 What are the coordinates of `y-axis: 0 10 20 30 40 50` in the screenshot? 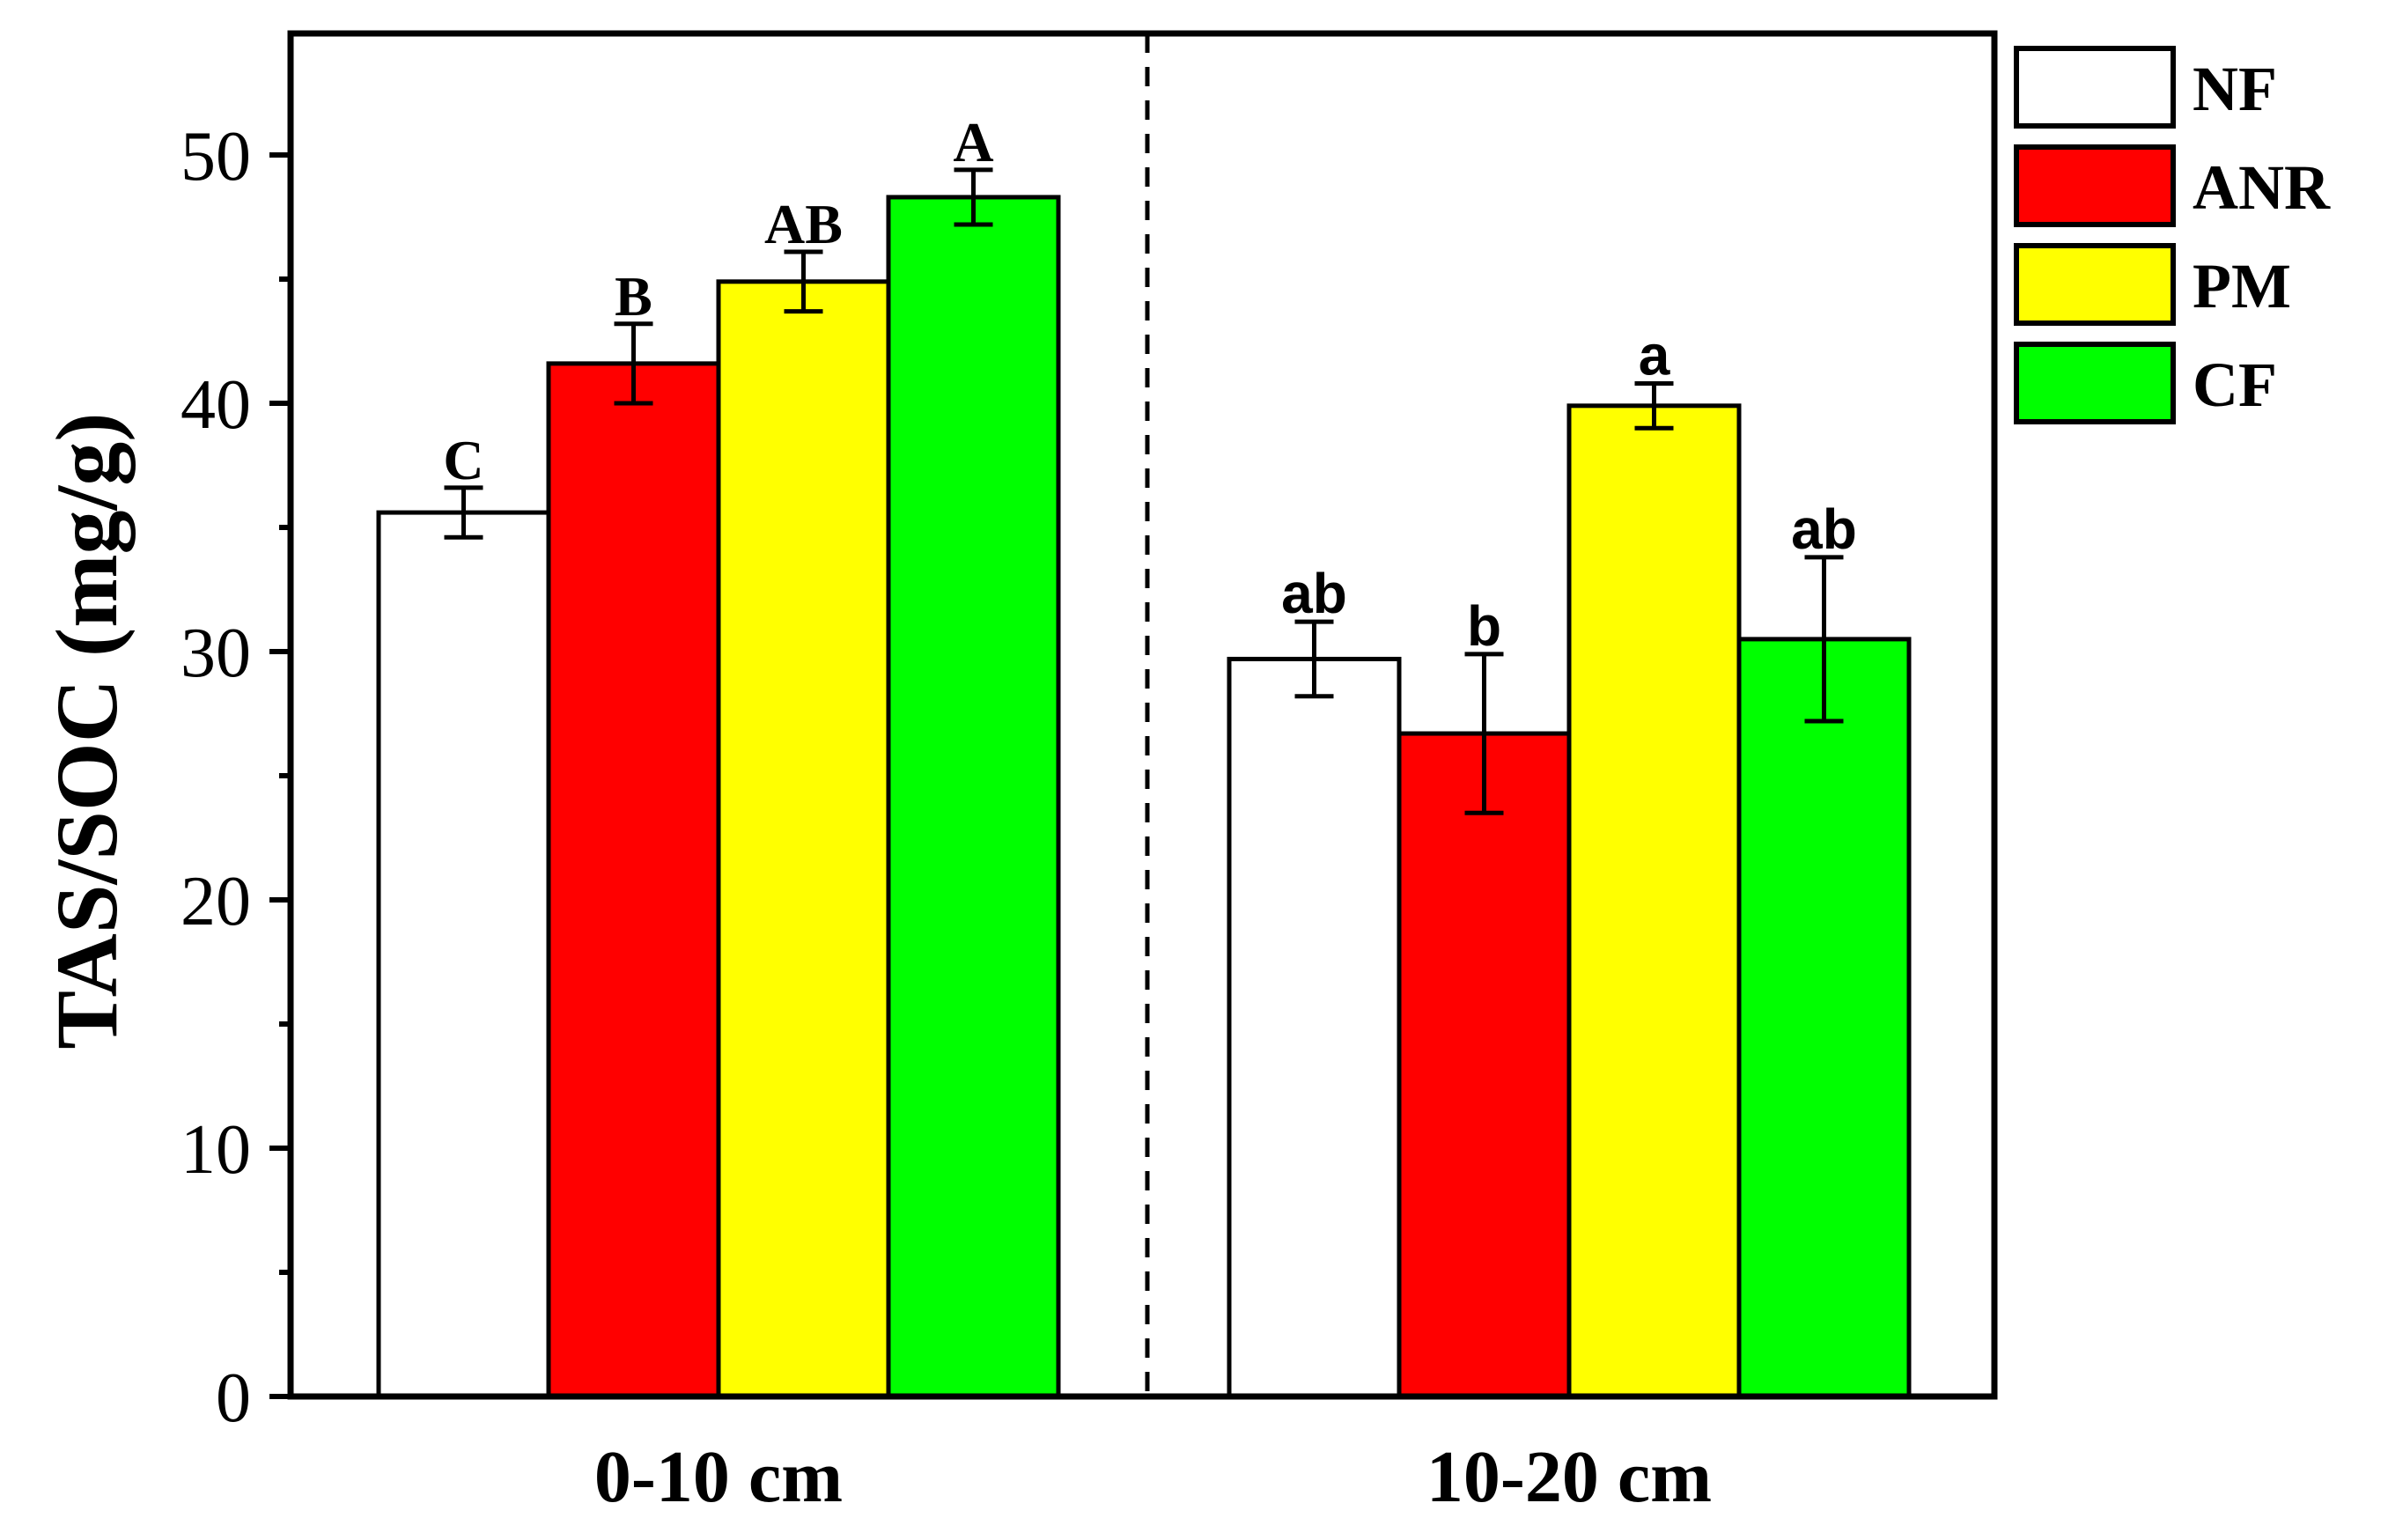 It's located at (236, 777).